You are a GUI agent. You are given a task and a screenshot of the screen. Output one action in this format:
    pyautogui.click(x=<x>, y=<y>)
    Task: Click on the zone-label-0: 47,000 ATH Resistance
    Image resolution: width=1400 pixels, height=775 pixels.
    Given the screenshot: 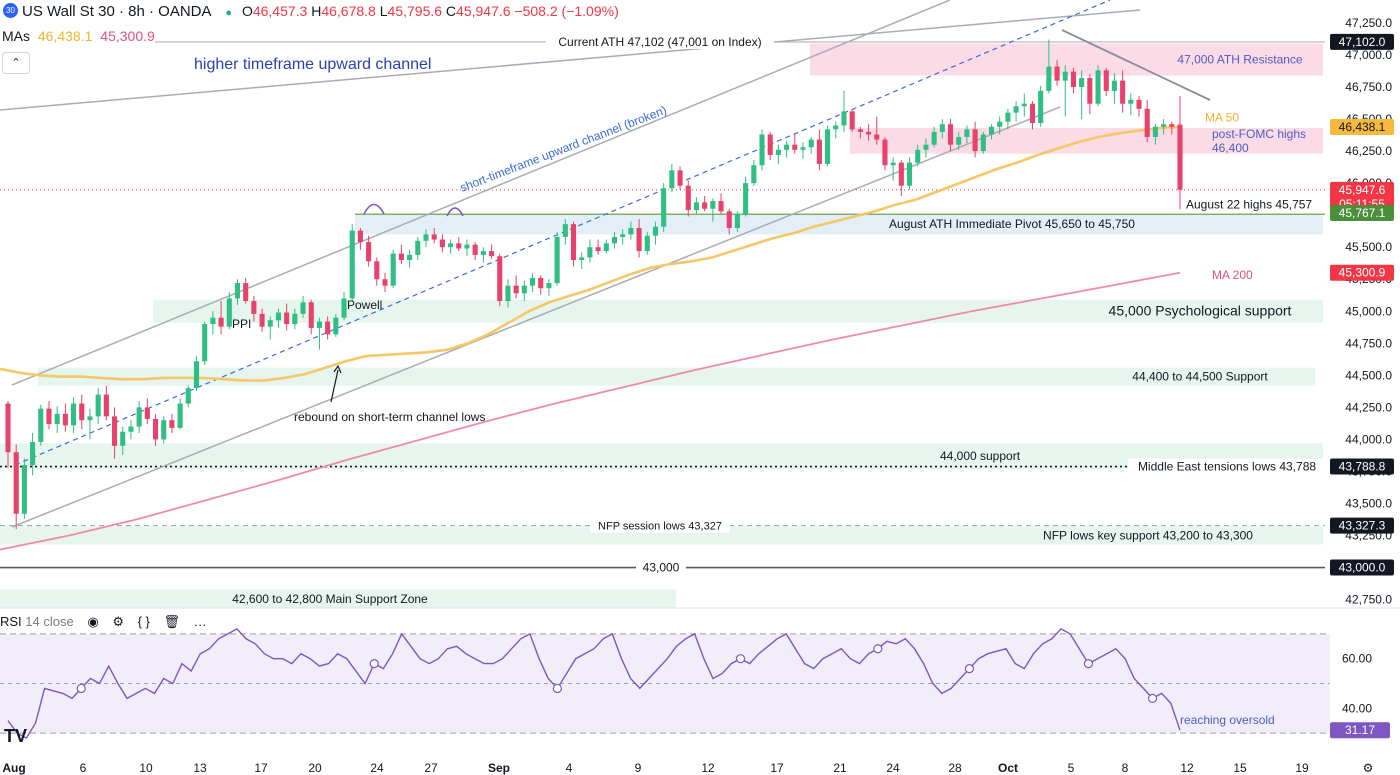 What is the action you would take?
    pyautogui.click(x=1240, y=59)
    